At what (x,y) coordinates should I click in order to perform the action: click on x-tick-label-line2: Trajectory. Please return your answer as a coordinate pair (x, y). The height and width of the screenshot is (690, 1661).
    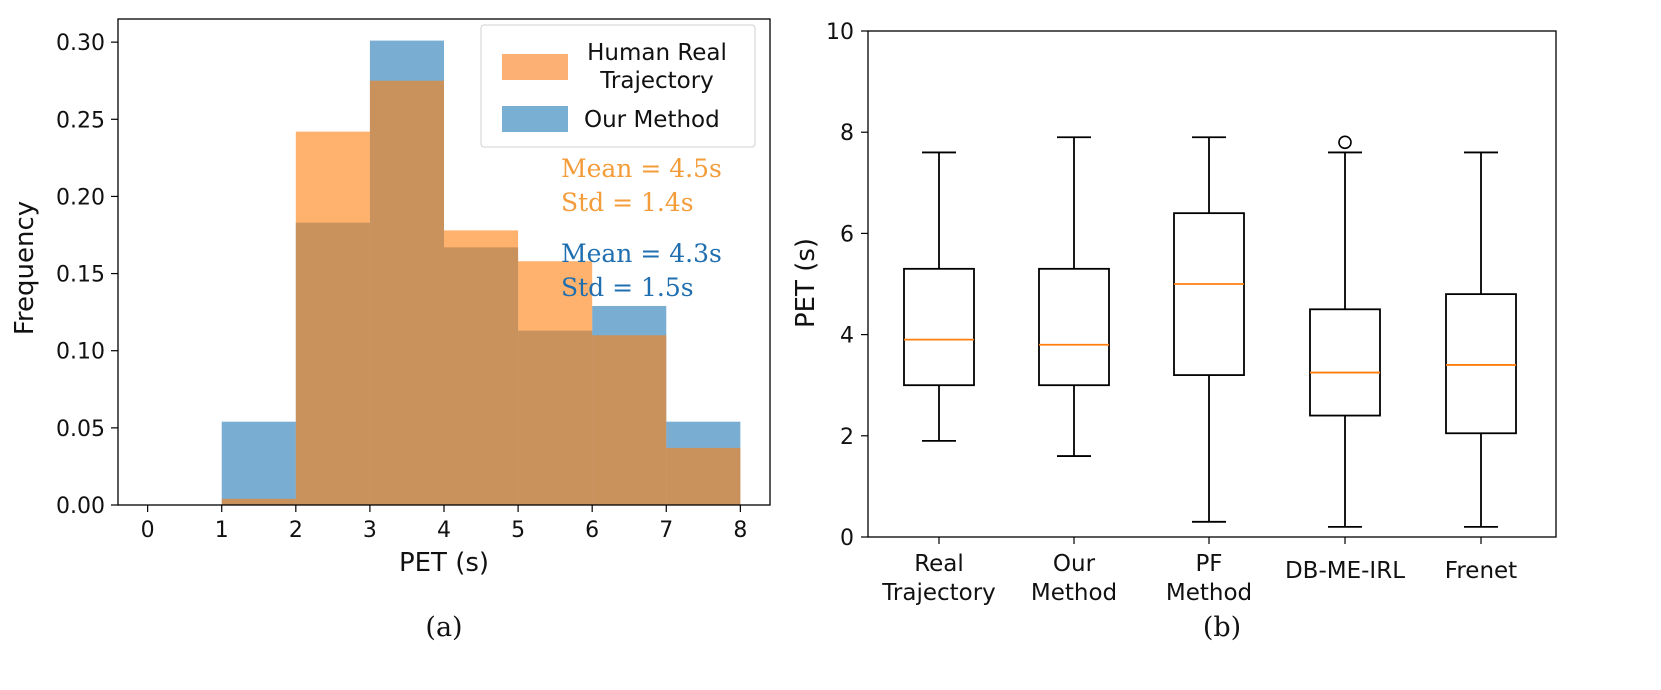
    Looking at the image, I should click on (938, 593).